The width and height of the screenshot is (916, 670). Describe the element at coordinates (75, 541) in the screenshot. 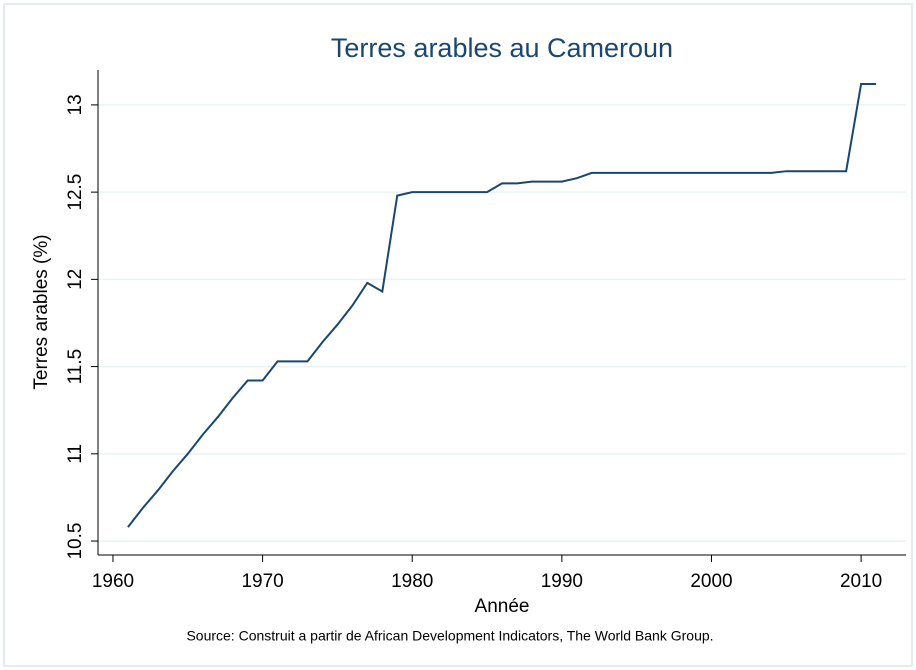

I see `y-tick-label: 10.5` at that location.